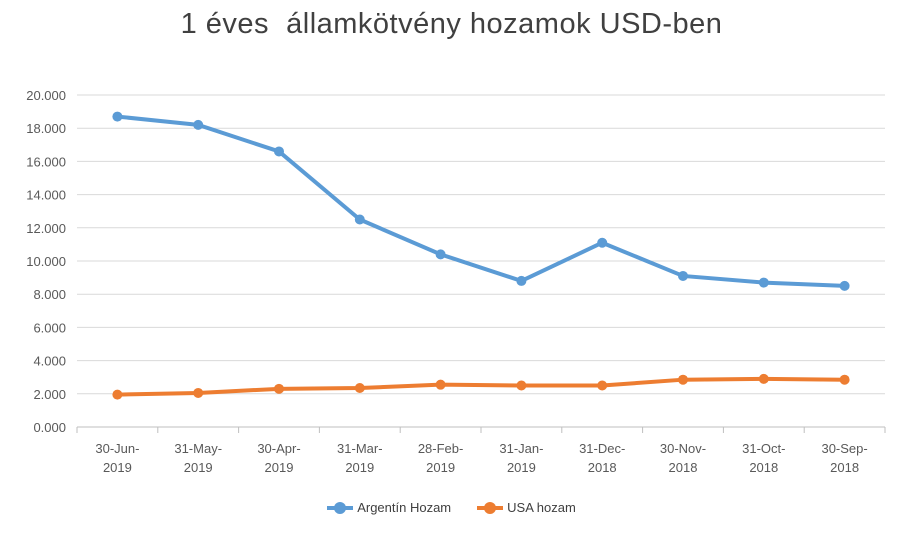  What do you see at coordinates (278, 458) in the screenshot?
I see `x-tick-label: 30-Apr-2019` at bounding box center [278, 458].